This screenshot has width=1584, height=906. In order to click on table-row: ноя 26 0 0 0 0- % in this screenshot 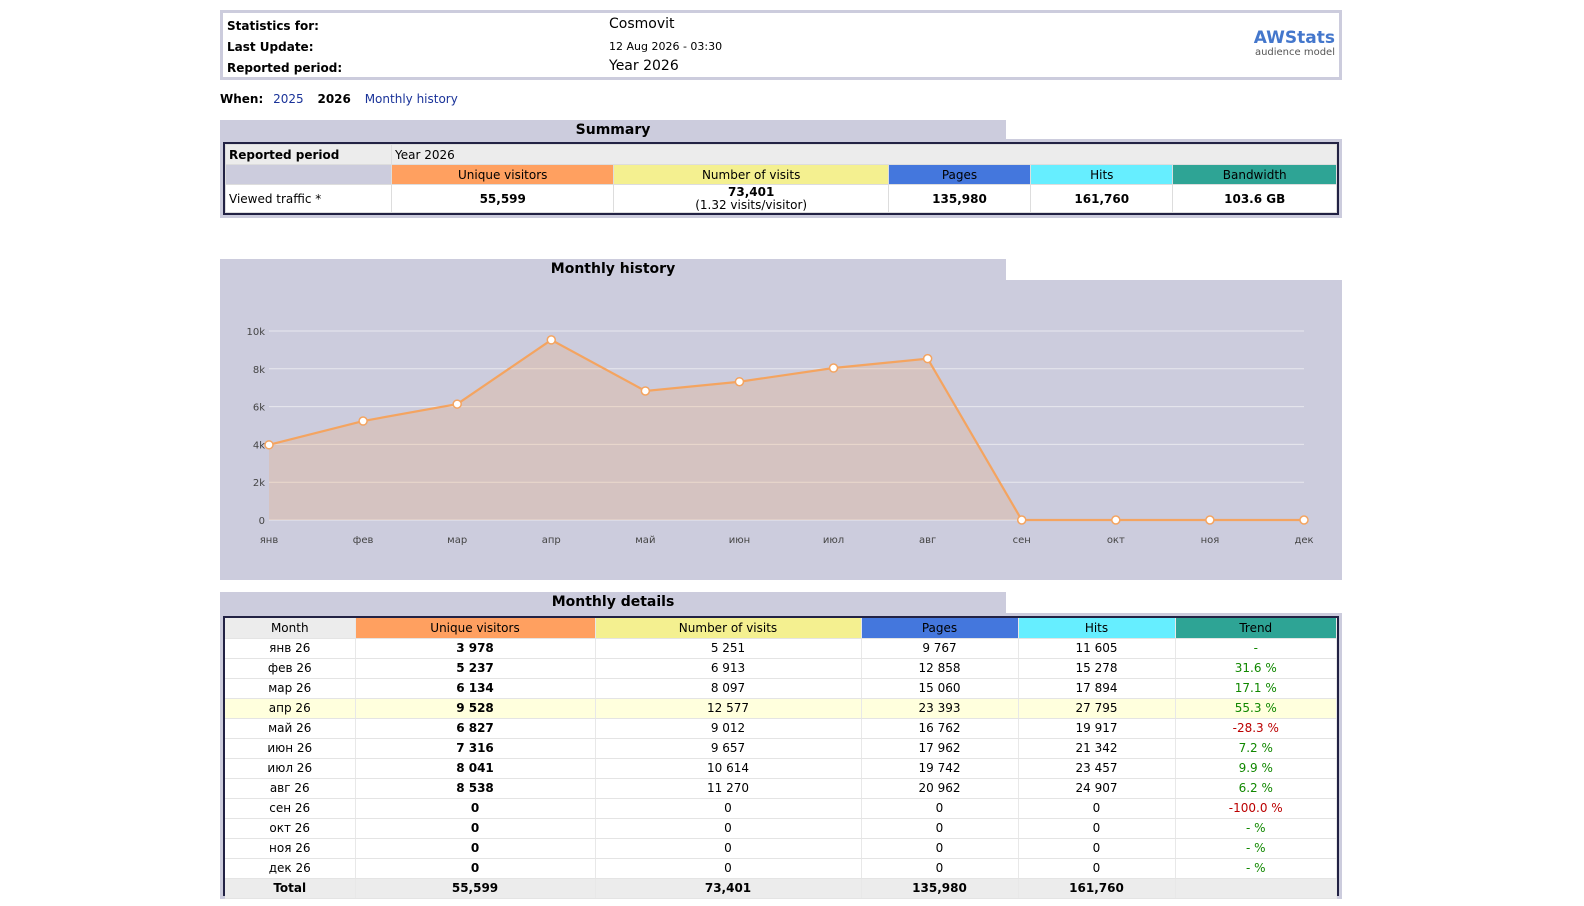, I will do `click(781, 848)`.